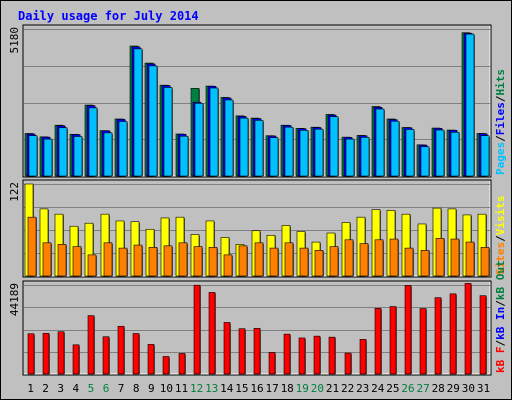 This screenshot has width=512, height=400. I want to click on x-tick-label-day-23: 23, so click(362, 388).